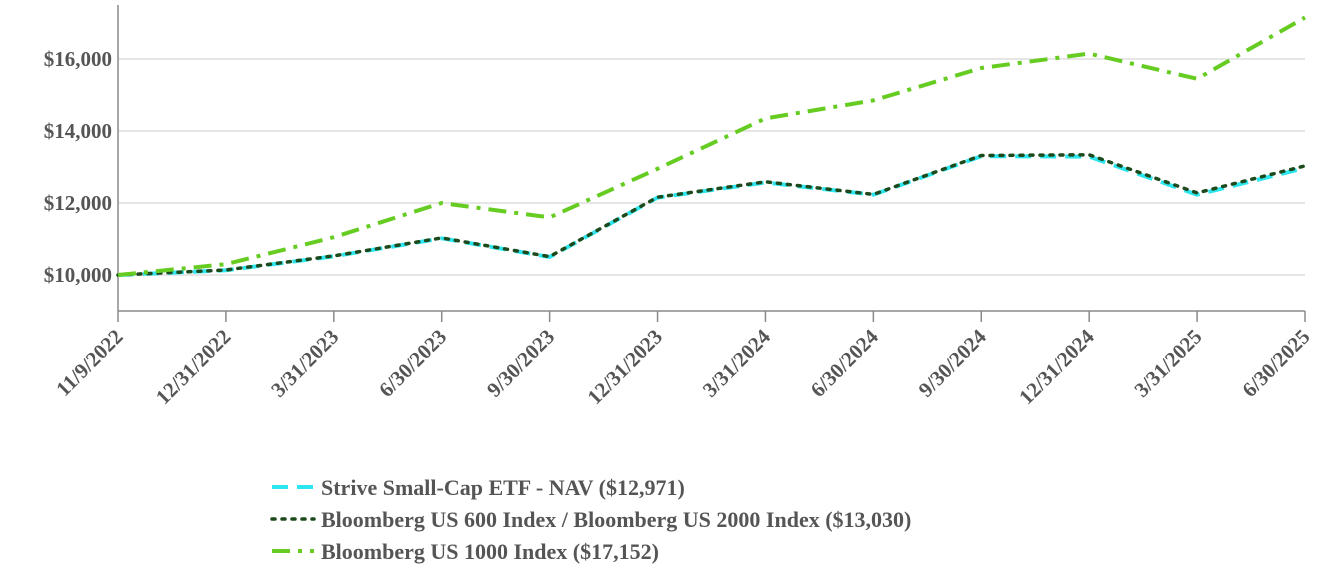 The image size is (1344, 576). I want to click on x-tick-label: 12/31/2022, so click(193, 367).